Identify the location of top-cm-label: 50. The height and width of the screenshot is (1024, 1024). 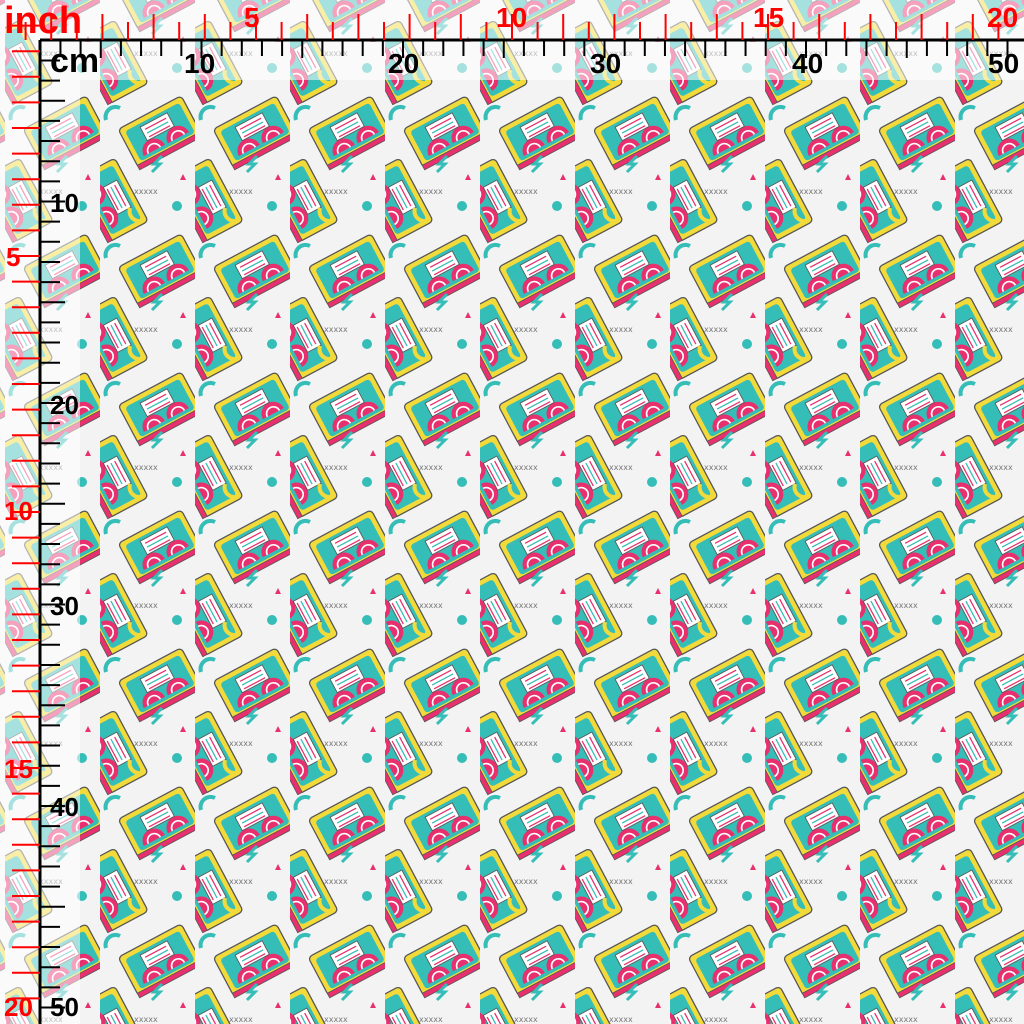
(1004, 63).